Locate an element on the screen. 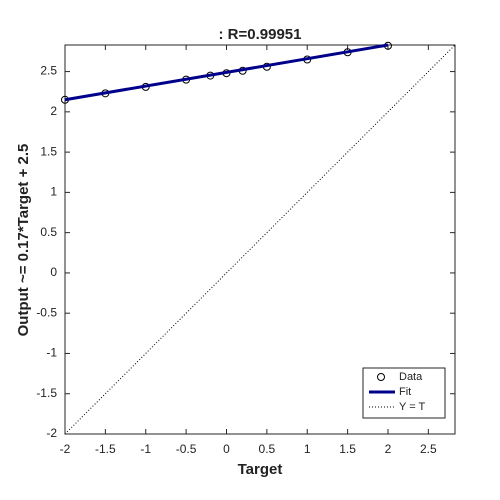 The width and height of the screenshot is (500, 500). y-tick-label: -1.5 is located at coordinates (46, 393).